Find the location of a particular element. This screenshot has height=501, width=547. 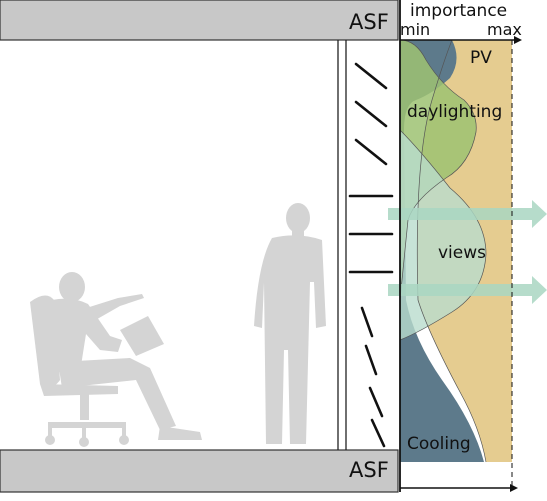

axis-min-label: min is located at coordinates (415, 29).